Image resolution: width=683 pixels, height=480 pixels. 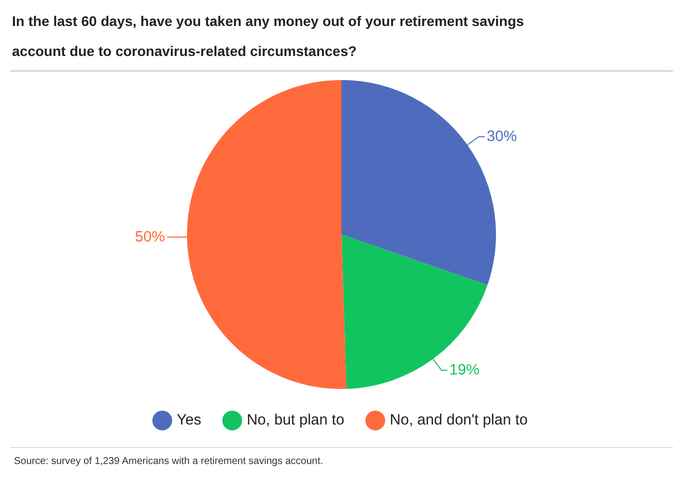 I want to click on legend-label: No, but plan to, so click(x=295, y=420).